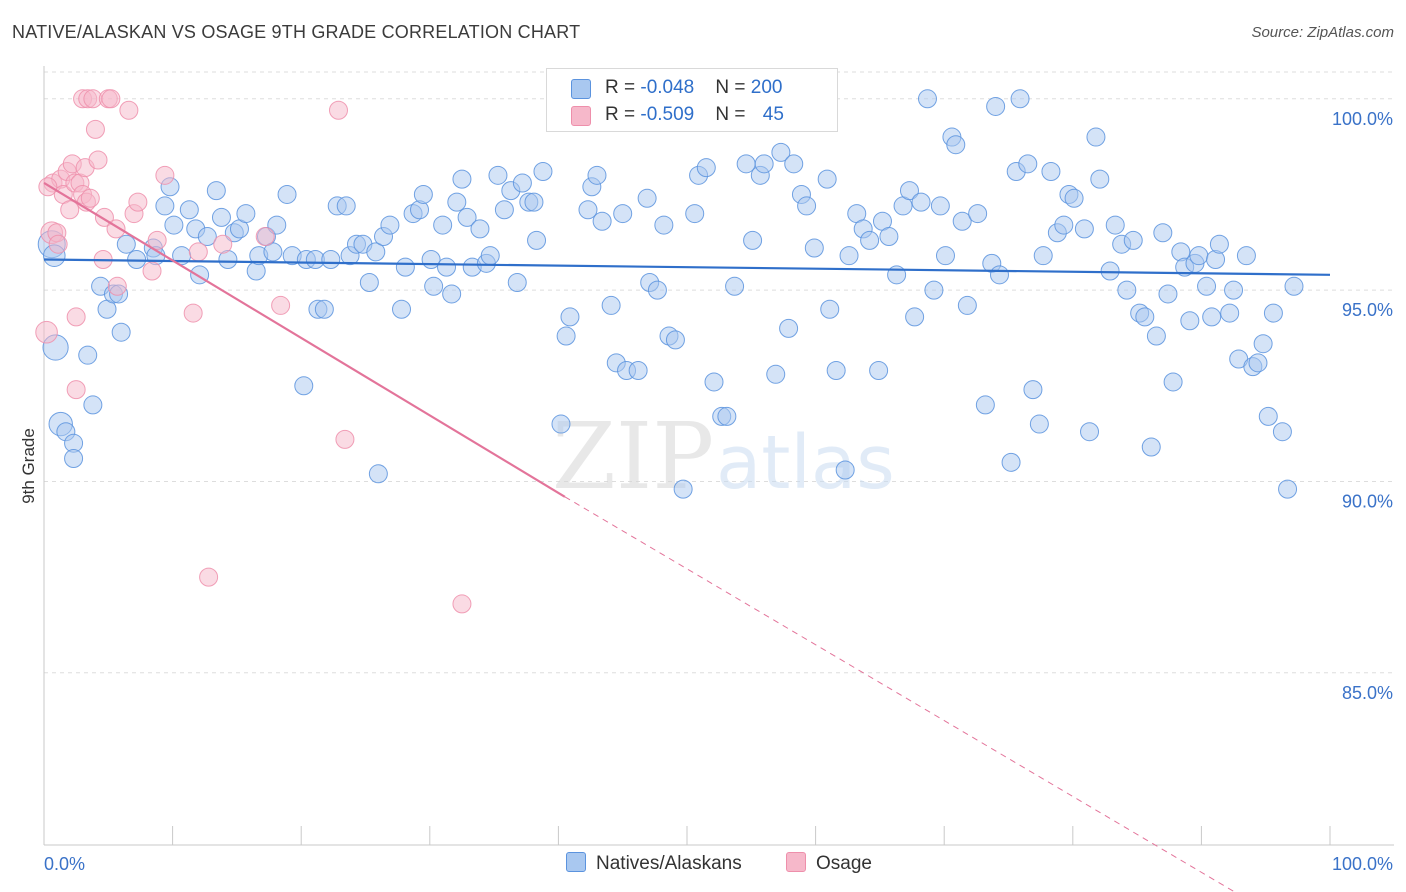  What do you see at coordinates (581, 89) in the screenshot?
I see `legend-swatch-natives` at bounding box center [581, 89].